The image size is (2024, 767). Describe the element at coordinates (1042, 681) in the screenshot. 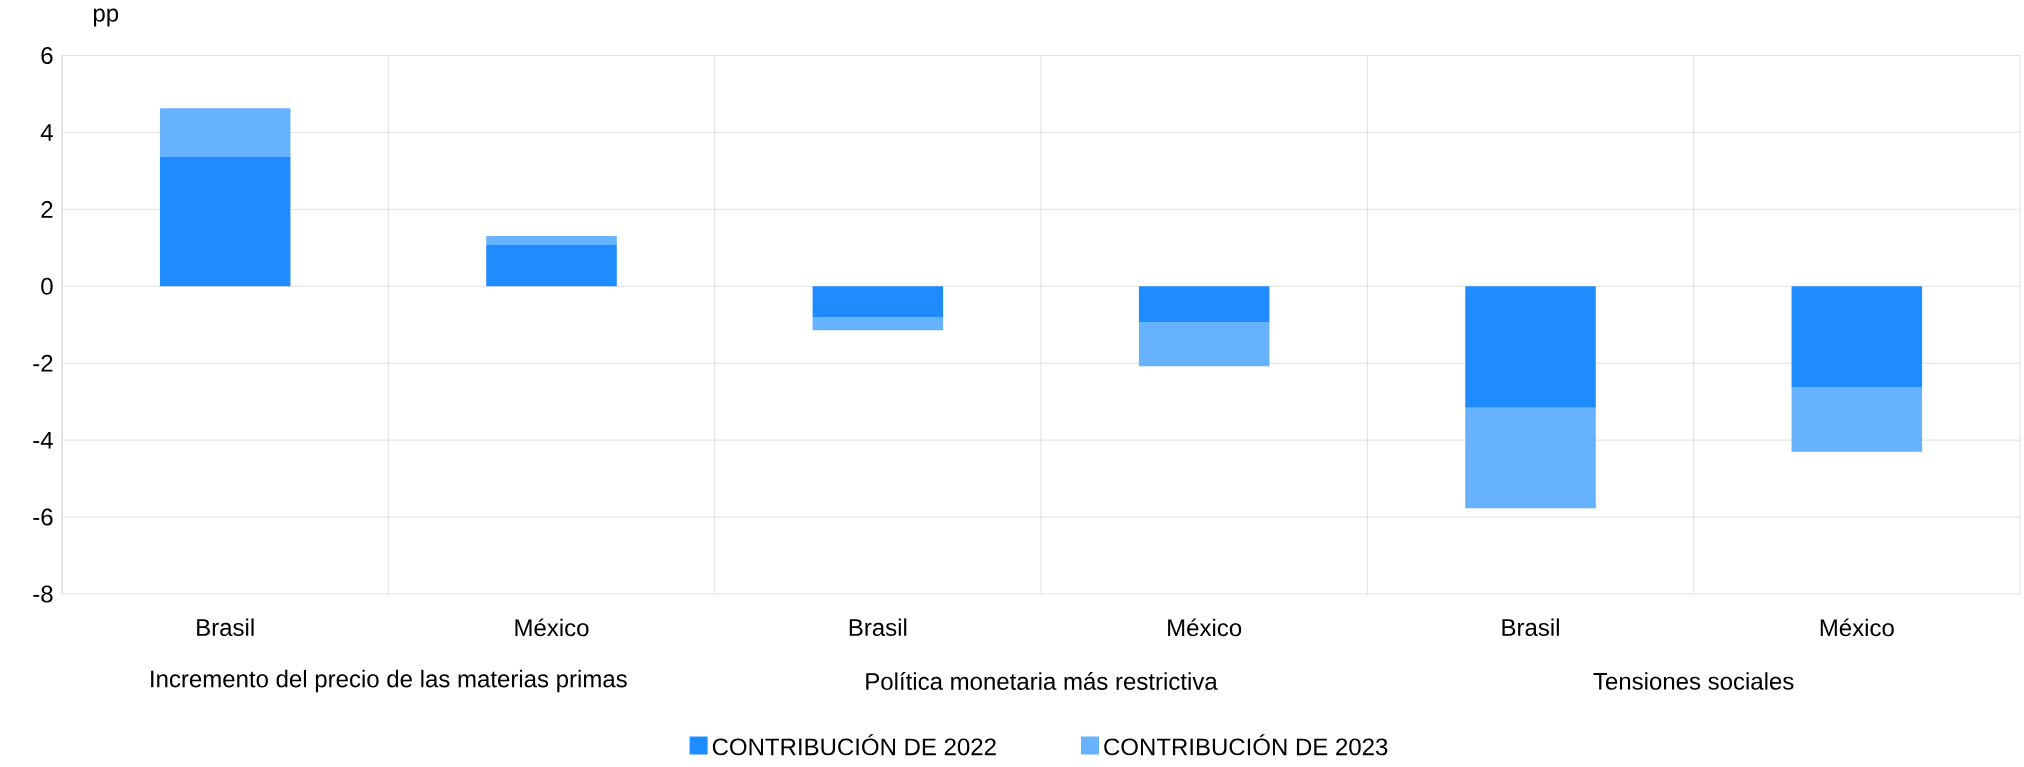

I see `text: Política monetaria más restrictiva` at that location.